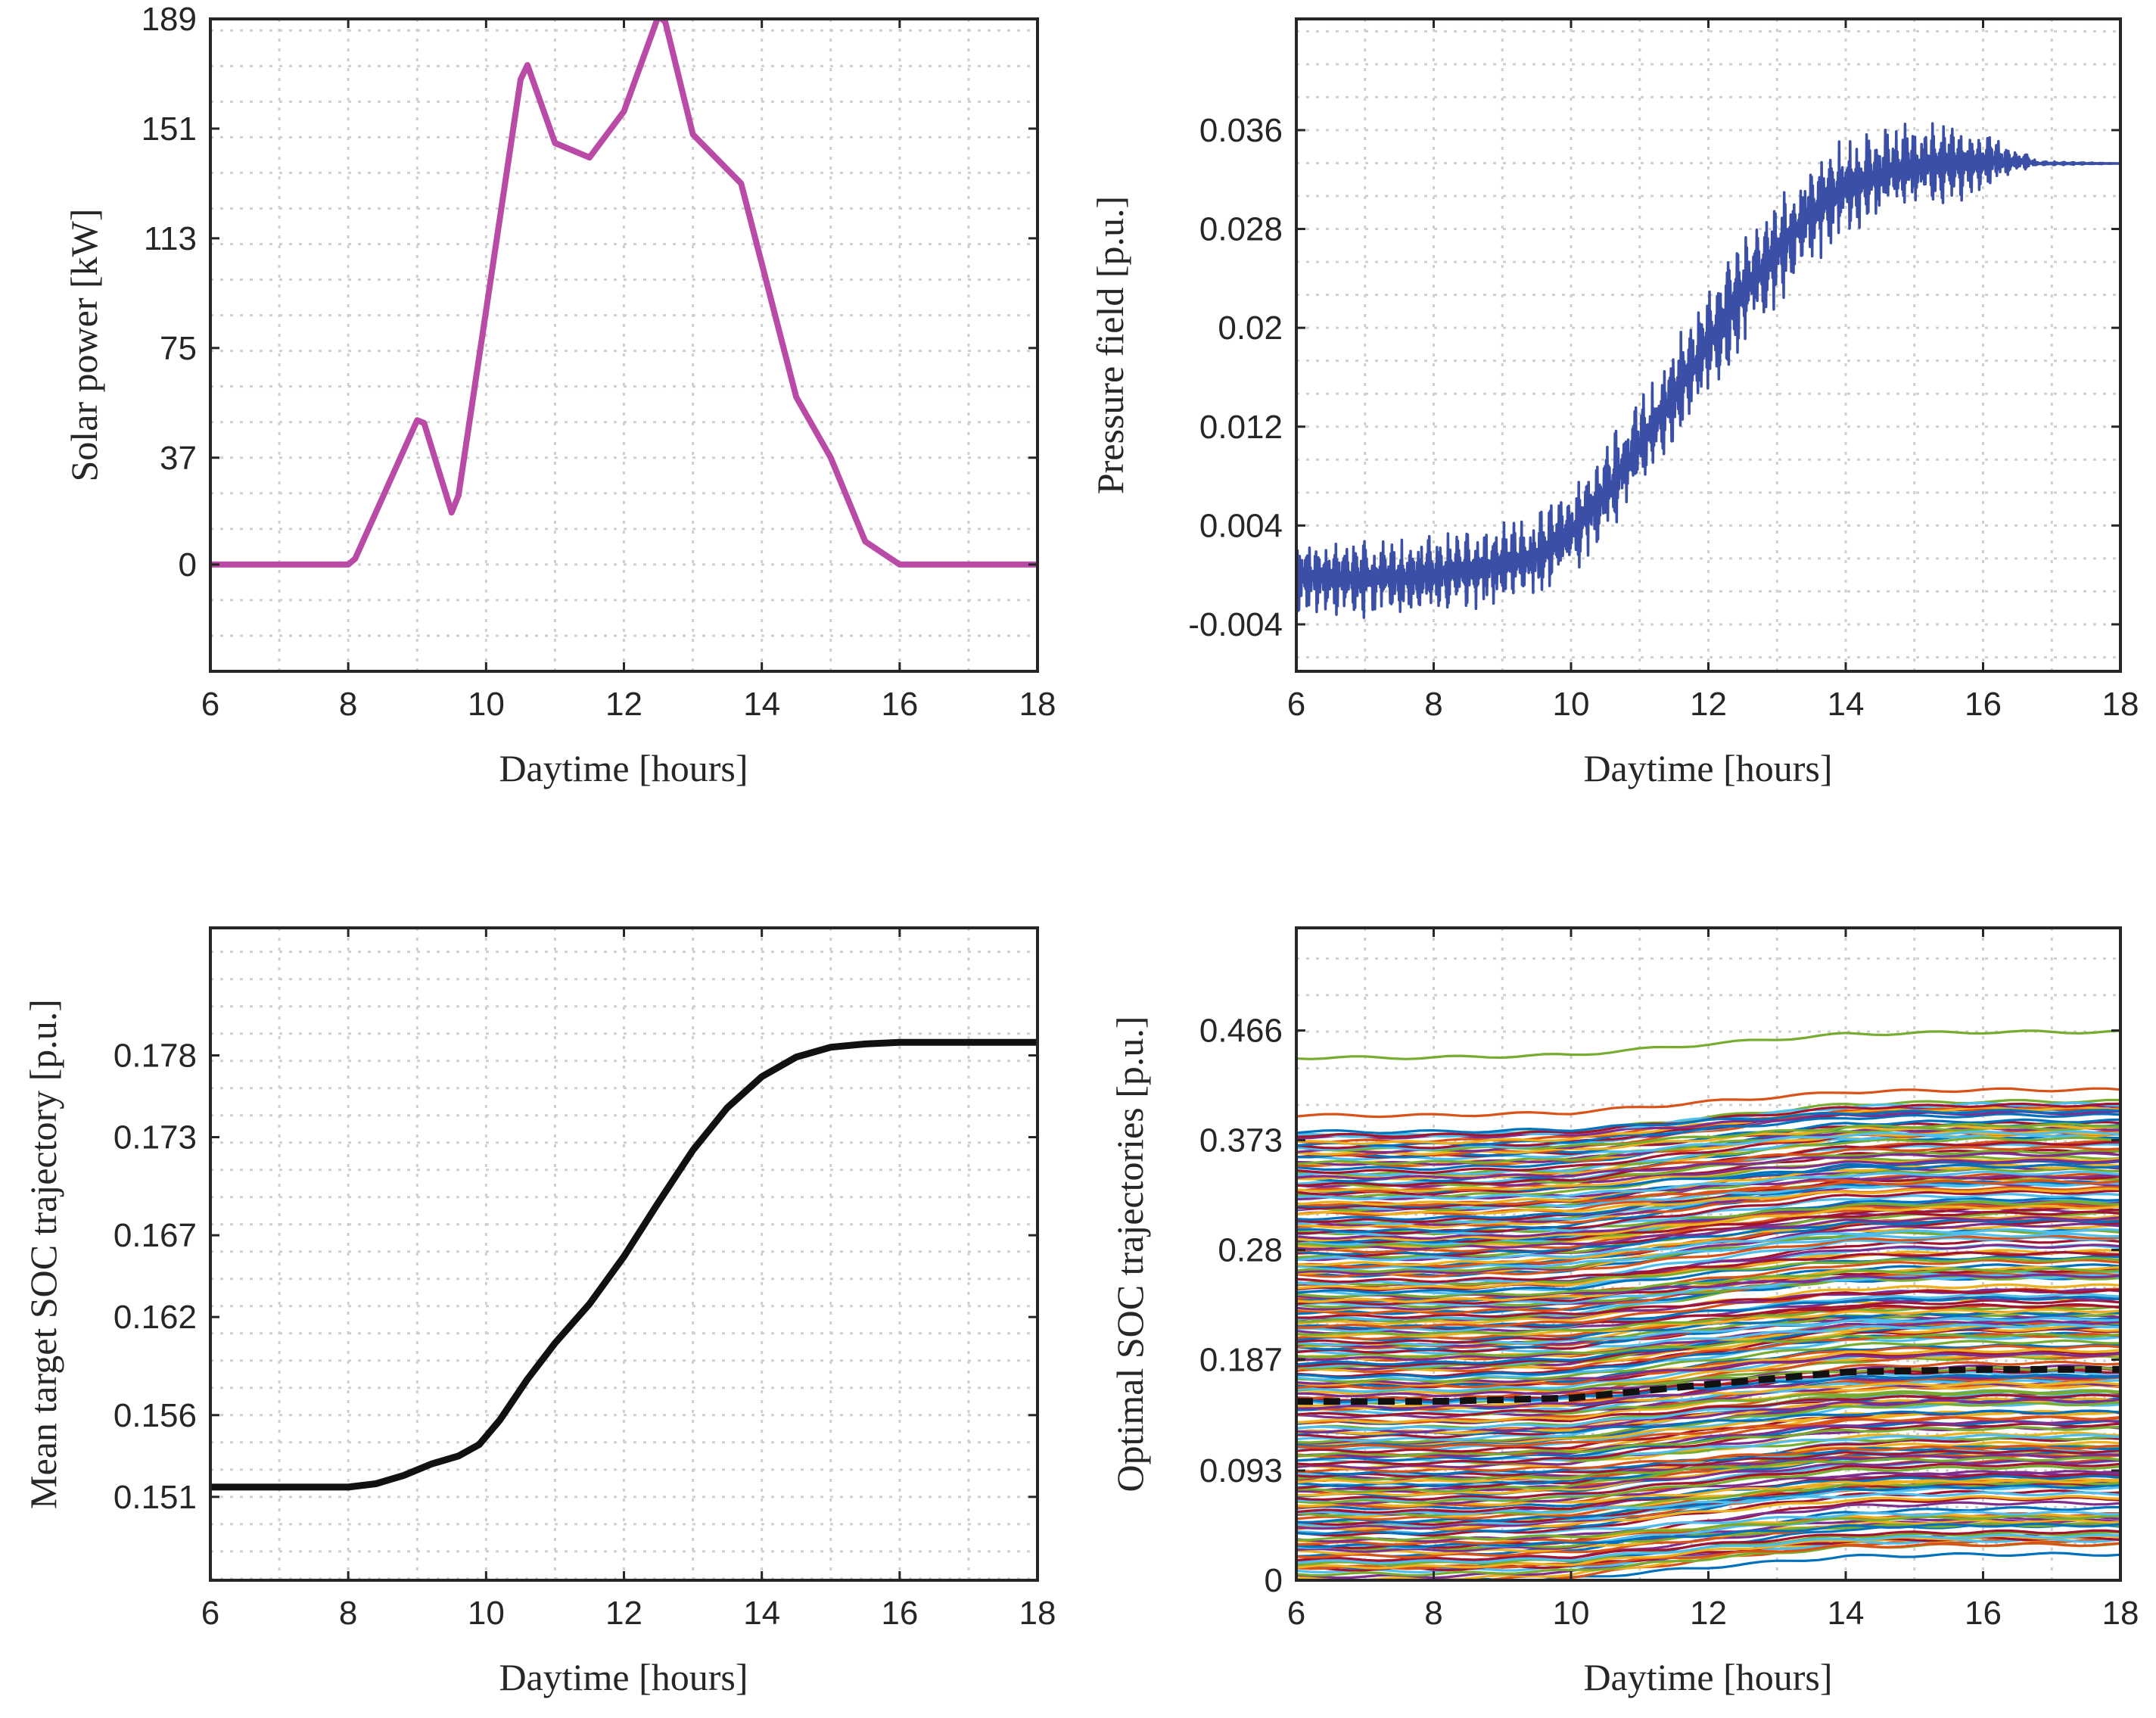  What do you see at coordinates (43, 1254) in the screenshot?
I see `y-axis-label: Mean target SOC trajectory [p.u.]` at bounding box center [43, 1254].